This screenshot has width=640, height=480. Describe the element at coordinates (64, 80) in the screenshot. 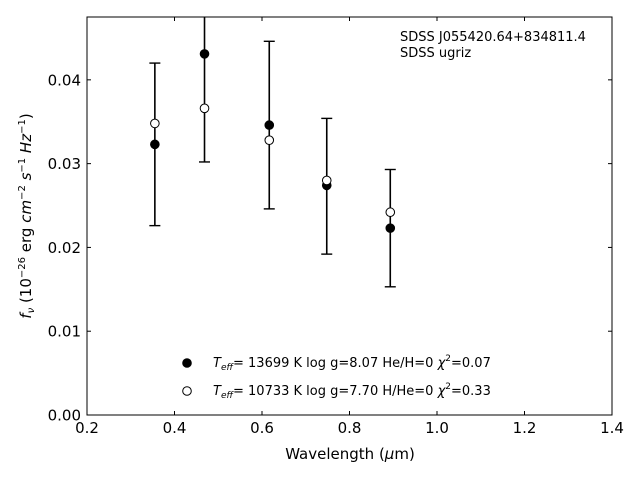

I see `y-tick-label: 0.04` at that location.